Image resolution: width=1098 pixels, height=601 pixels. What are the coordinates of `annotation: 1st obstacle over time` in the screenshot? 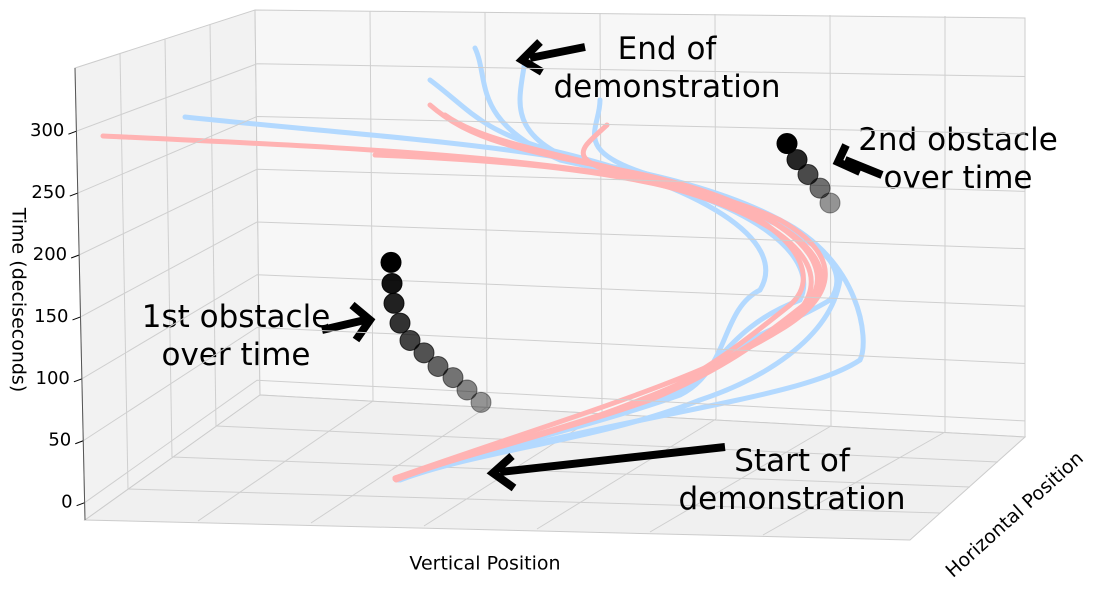 It's located at (236, 336).